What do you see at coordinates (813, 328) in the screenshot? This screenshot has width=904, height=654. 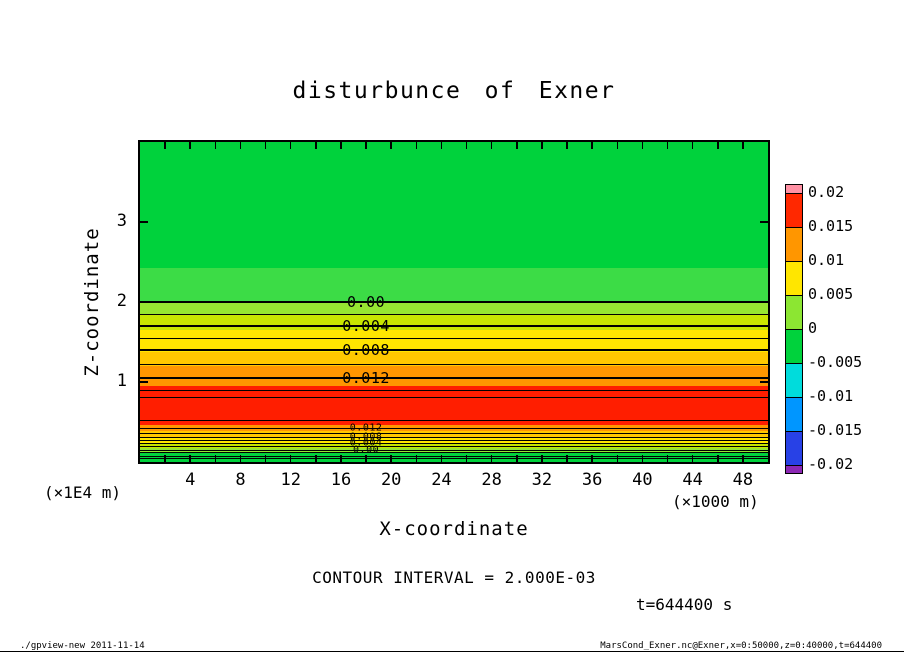 I see `colorbar-tick-label: 0` at bounding box center [813, 328].